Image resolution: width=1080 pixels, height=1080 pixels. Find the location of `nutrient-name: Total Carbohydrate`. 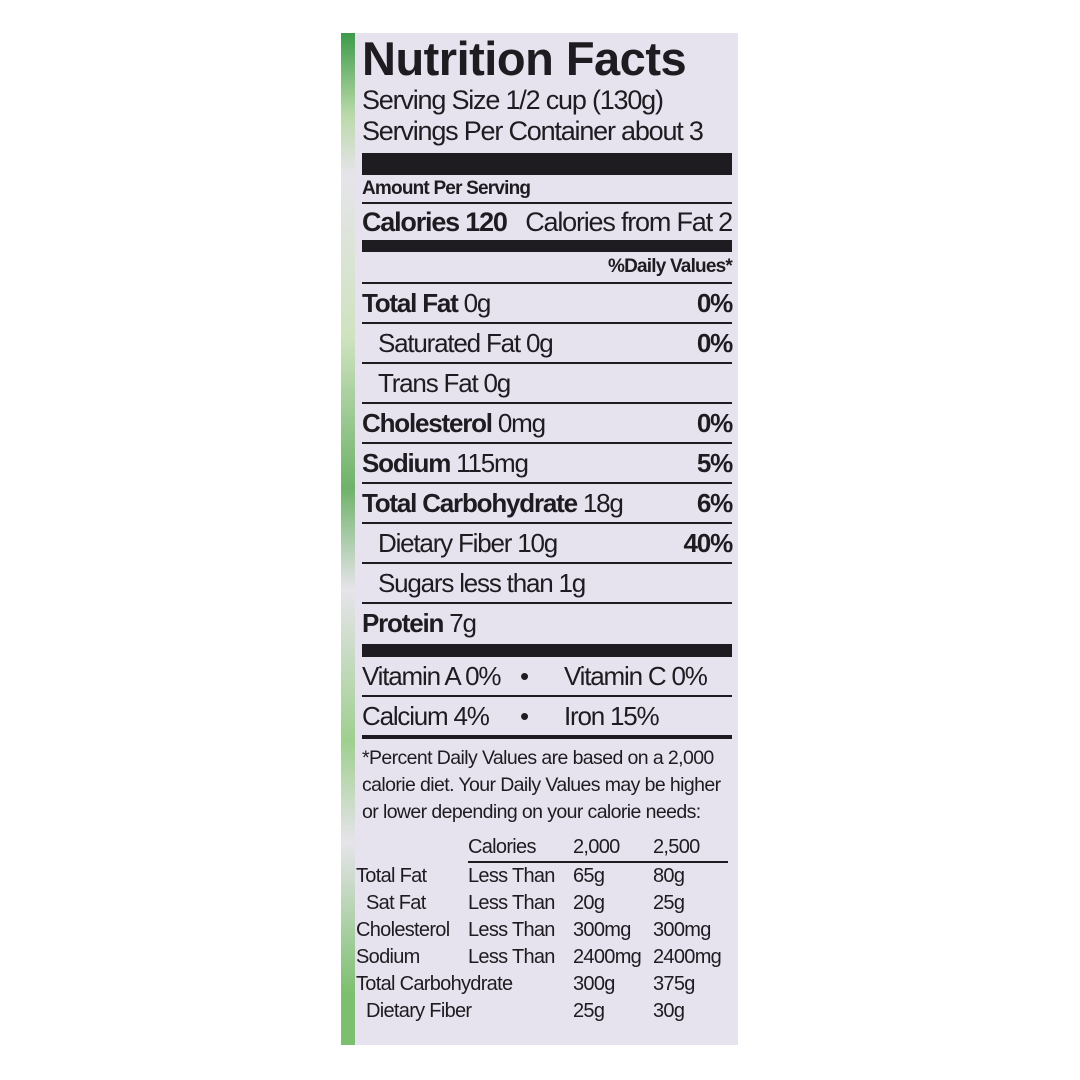

nutrient-name: Total Carbohydrate is located at coordinates (470, 503).